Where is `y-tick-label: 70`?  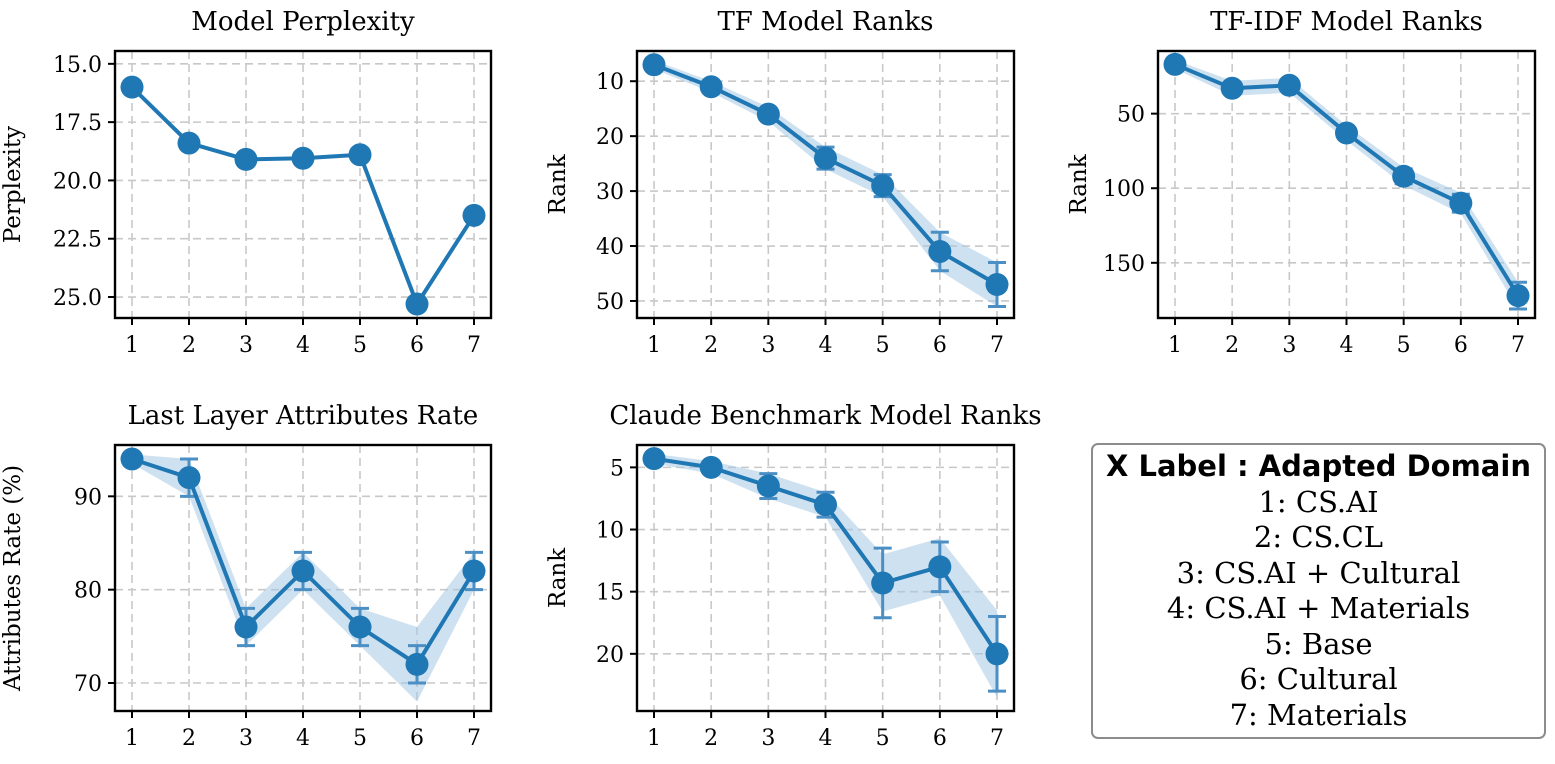 y-tick-label: 70 is located at coordinates (88, 684).